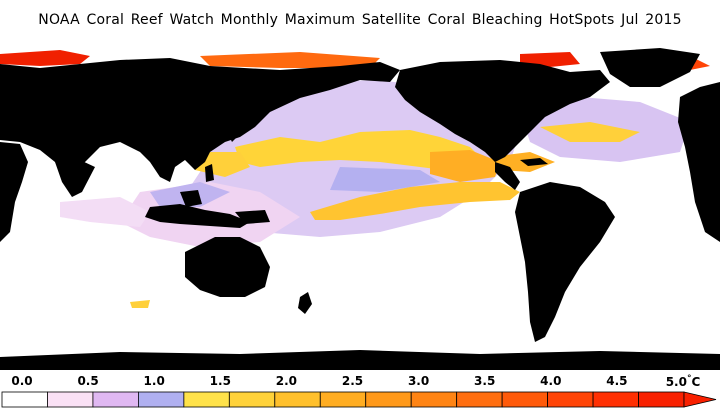 Image resolution: width=720 pixels, height=411 pixels. Describe the element at coordinates (465, 166) in the screenshot. I see `enso-orange-tongue` at that location.